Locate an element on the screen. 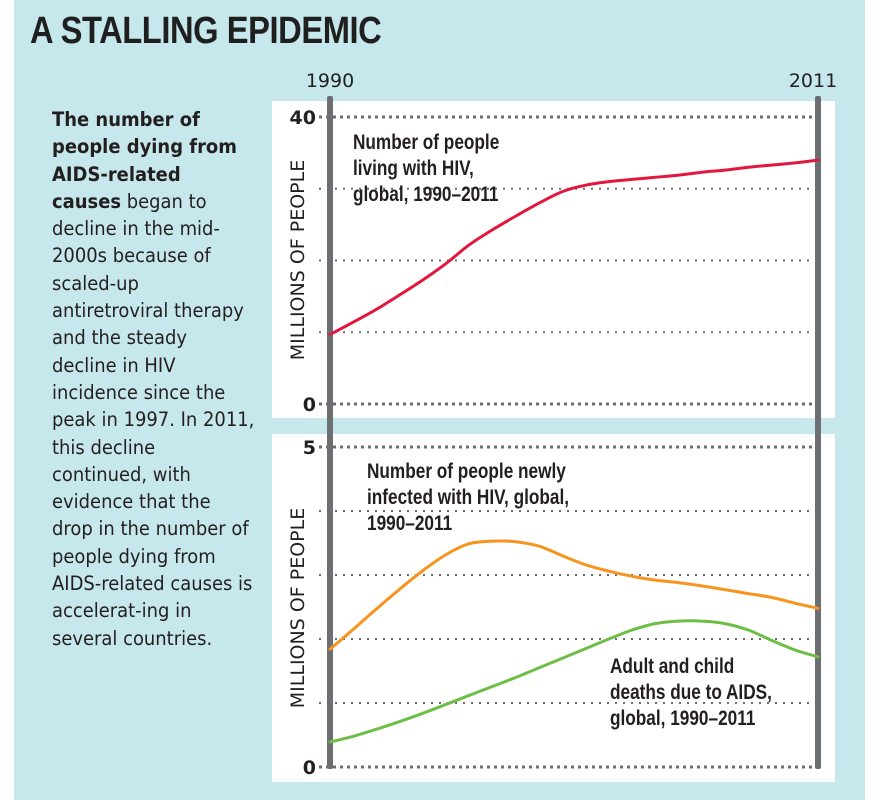 The height and width of the screenshot is (800, 880). year-bar-1990 is located at coordinates (330, 432).